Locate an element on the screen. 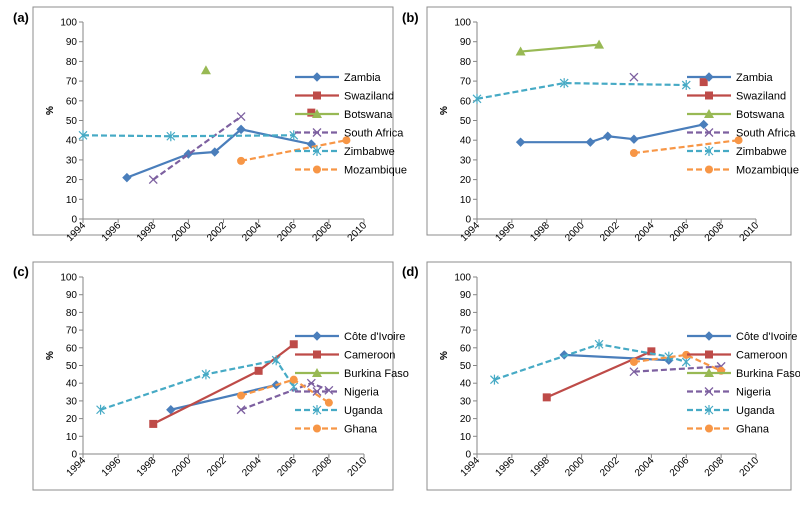 The image size is (800, 506). panel-label: (b) is located at coordinates (410, 17).